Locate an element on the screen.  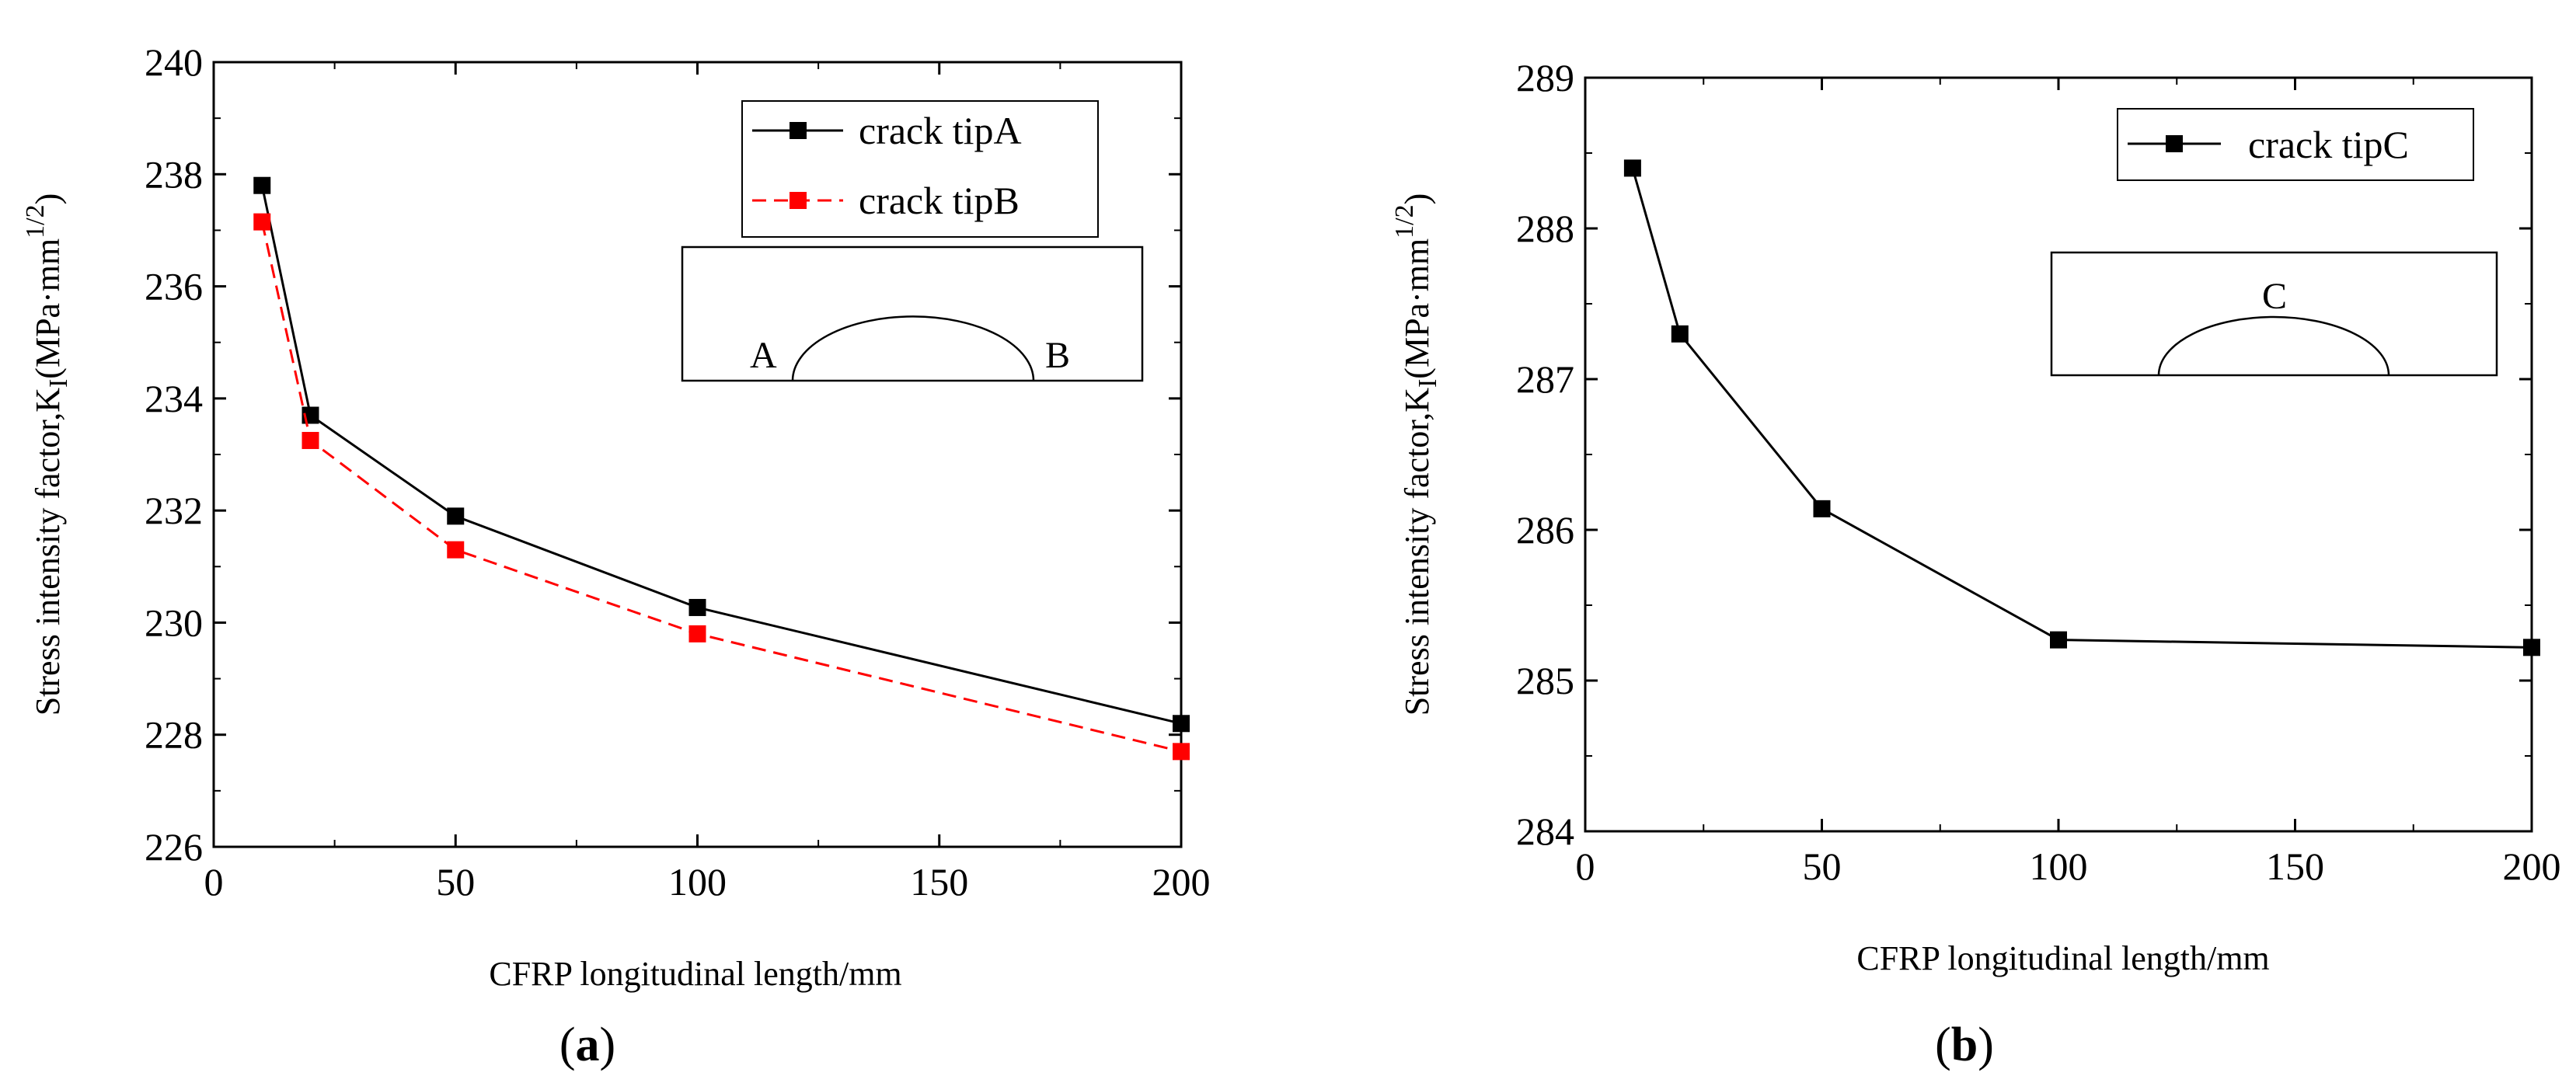
panel-b-y-tick-label: 289 is located at coordinates (1545, 77).